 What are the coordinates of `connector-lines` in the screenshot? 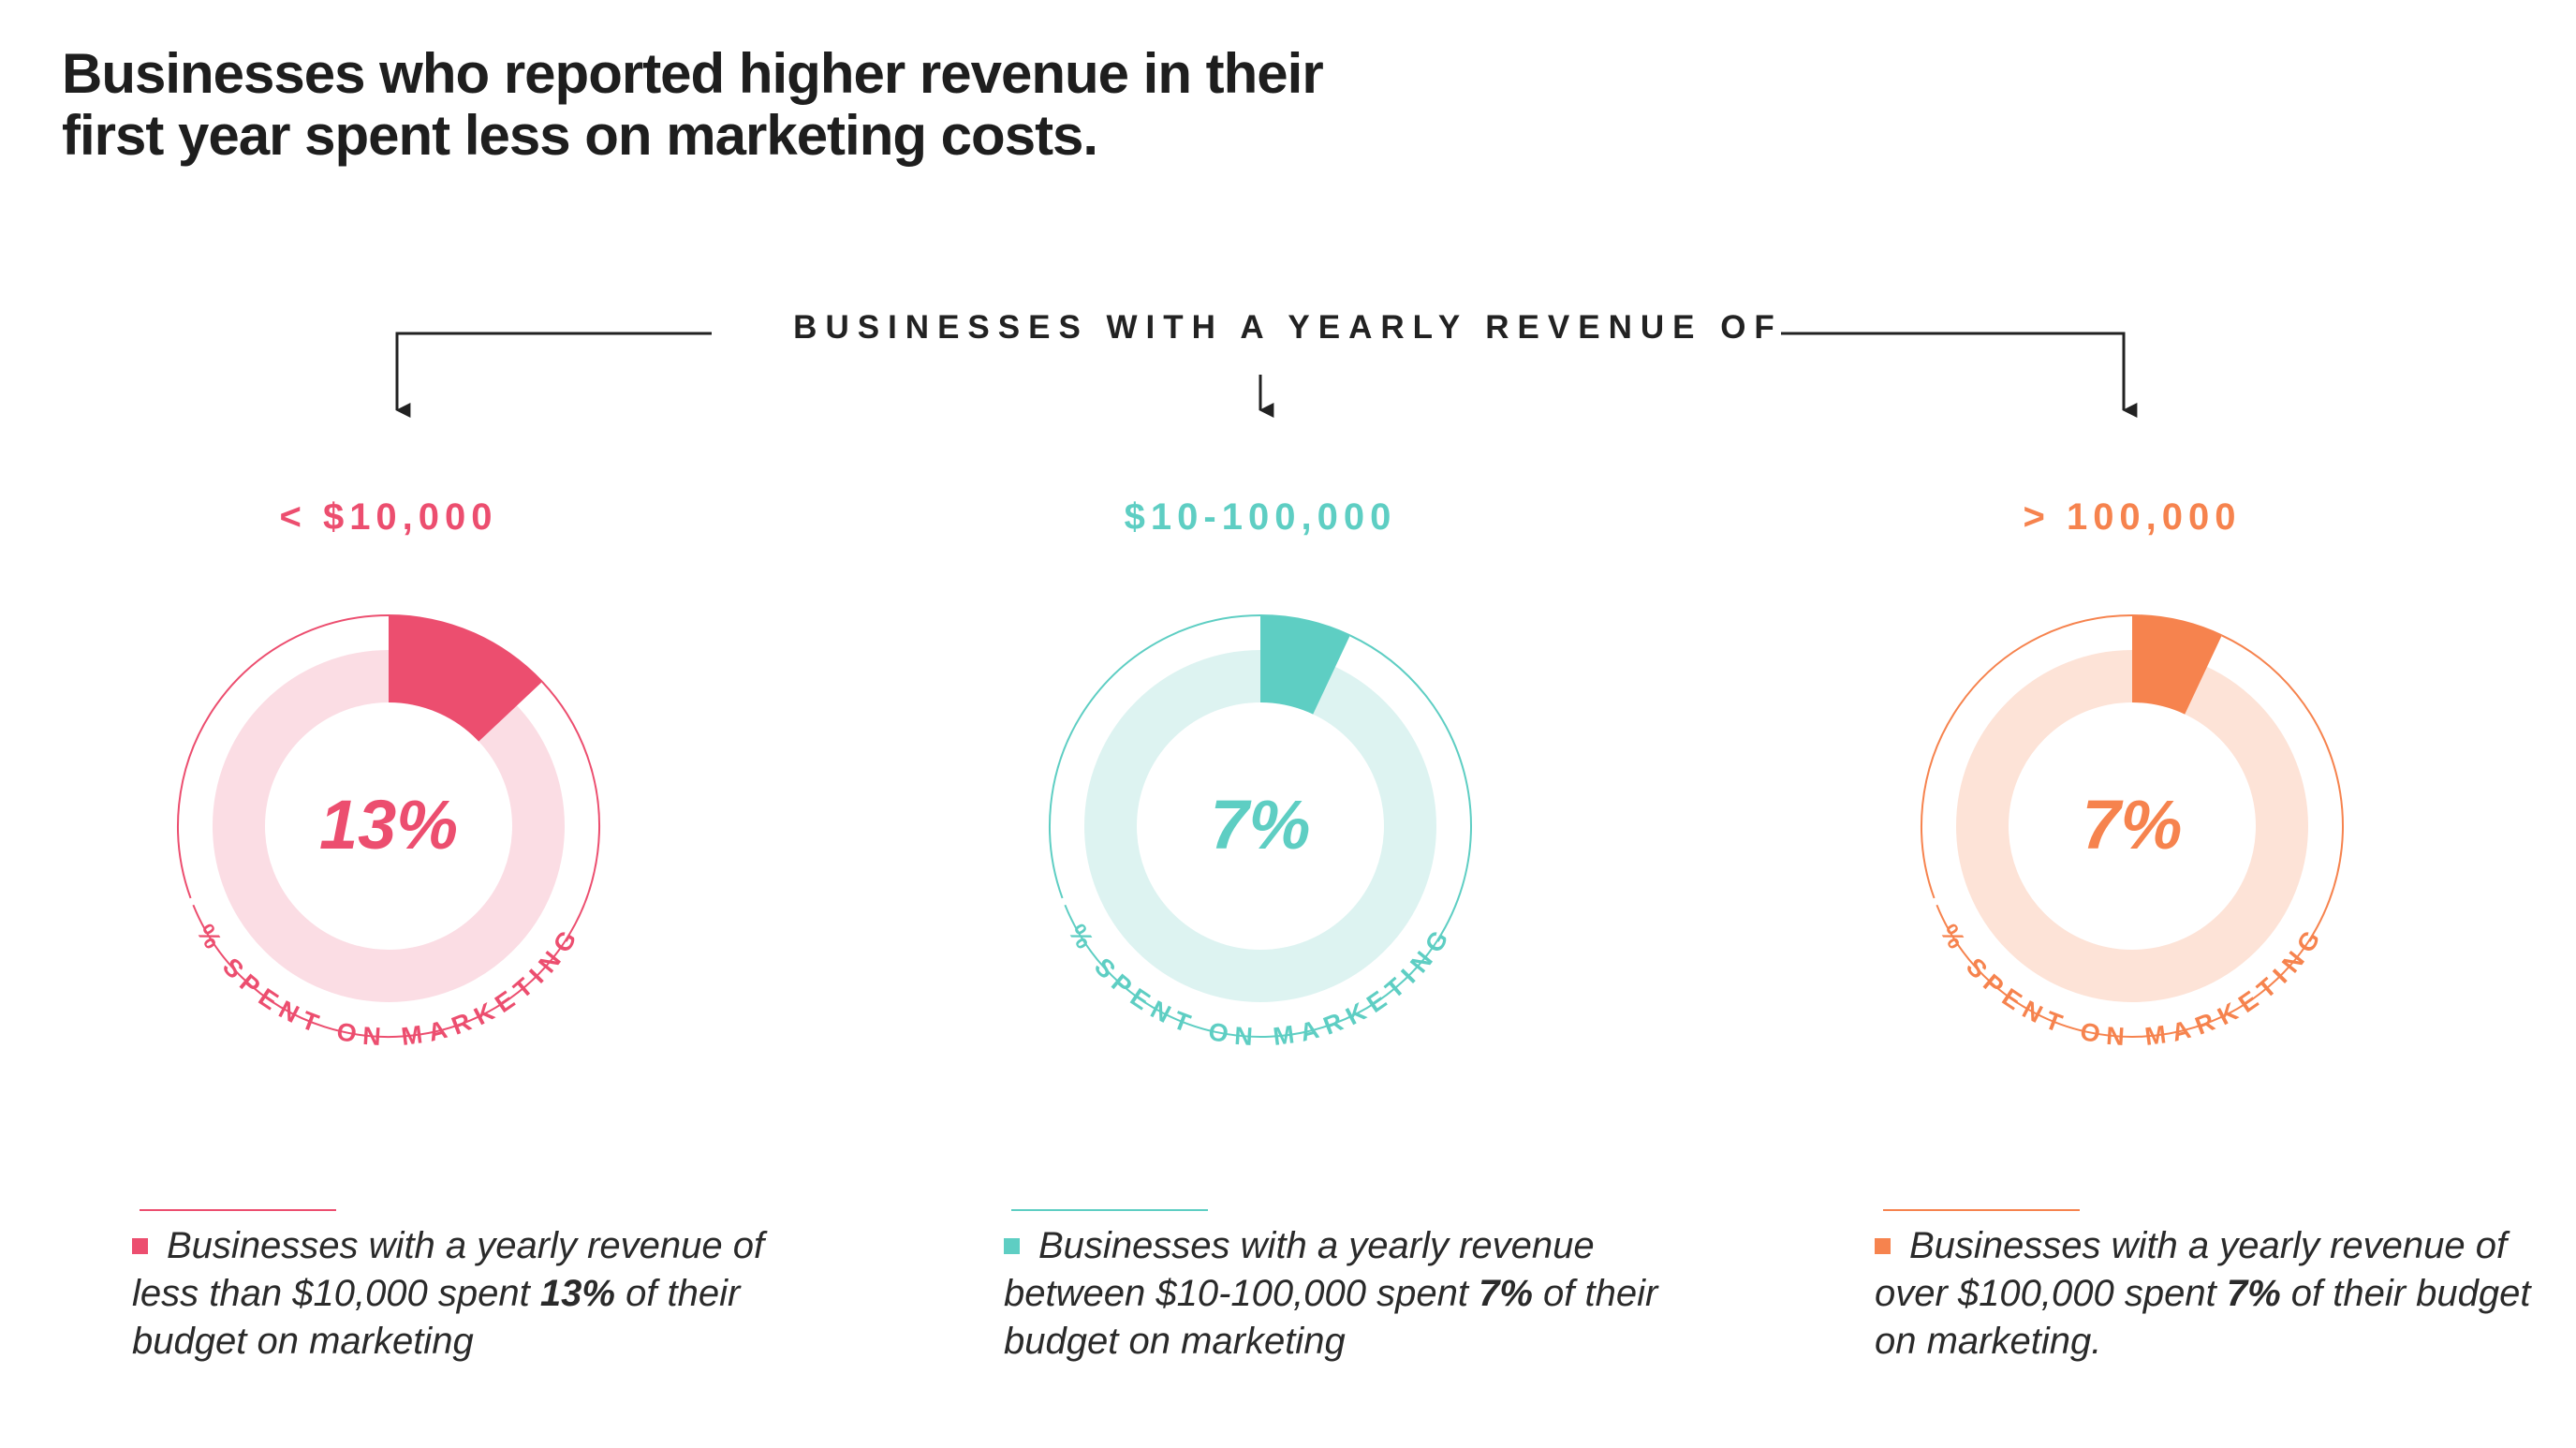 It's located at (1266, 375).